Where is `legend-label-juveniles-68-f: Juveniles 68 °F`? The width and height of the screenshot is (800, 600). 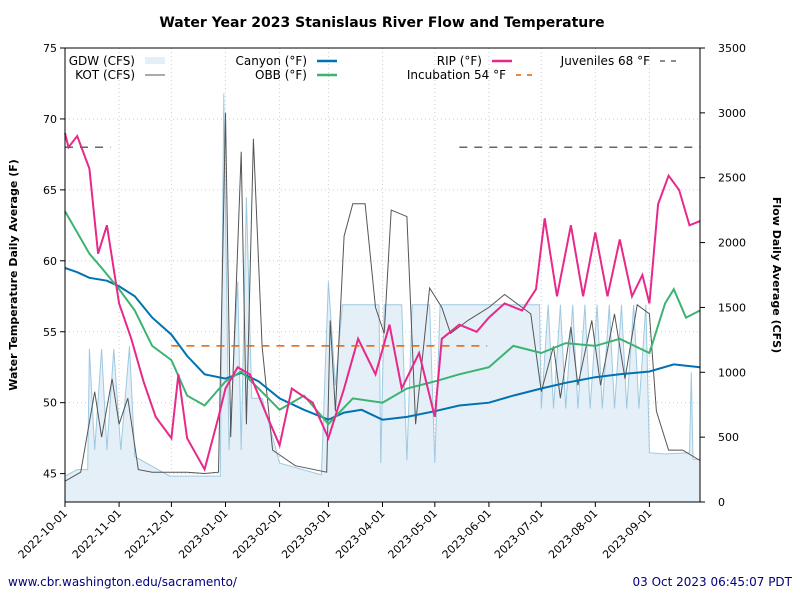 legend-label-juveniles-68-f: Juveniles 68 °F is located at coordinates (605, 61).